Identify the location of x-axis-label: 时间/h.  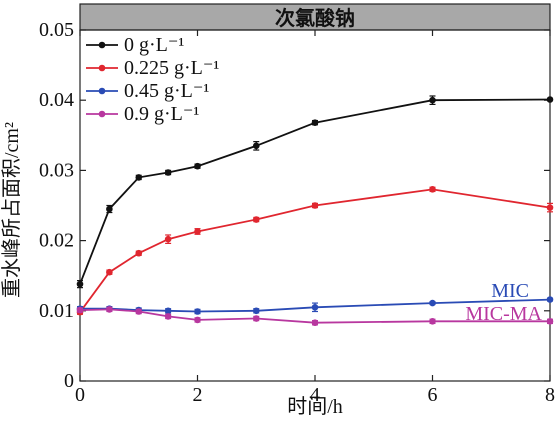
(315, 406).